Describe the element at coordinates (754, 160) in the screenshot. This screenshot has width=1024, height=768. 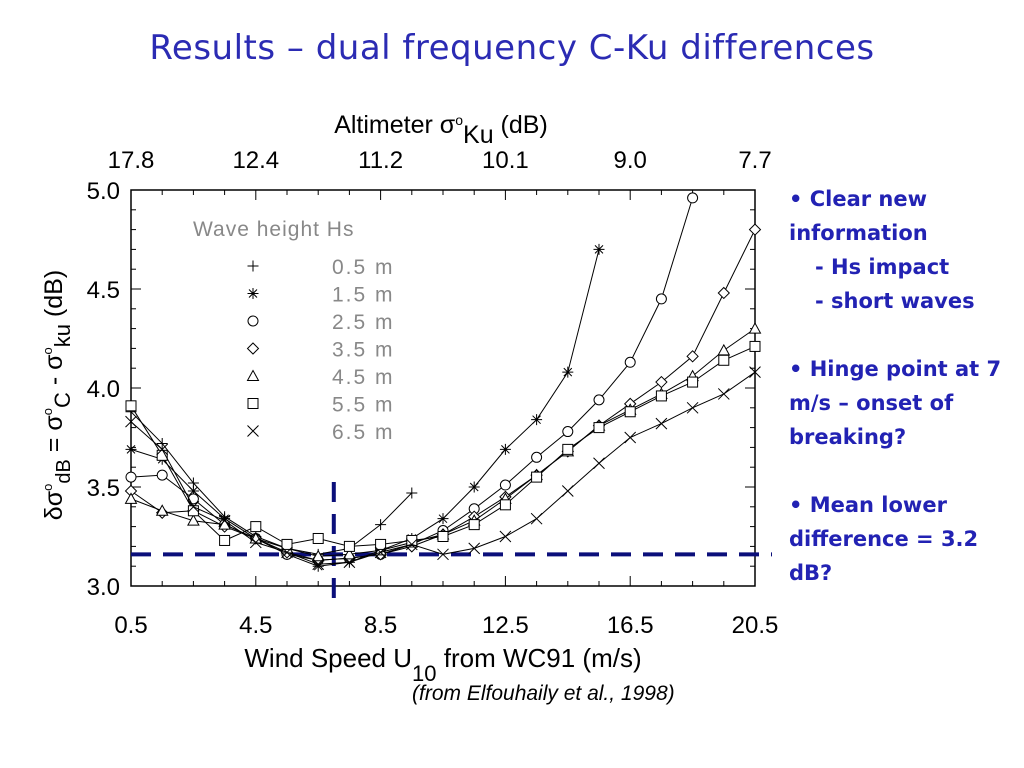
I see `top-tick-label: 7.7` at that location.